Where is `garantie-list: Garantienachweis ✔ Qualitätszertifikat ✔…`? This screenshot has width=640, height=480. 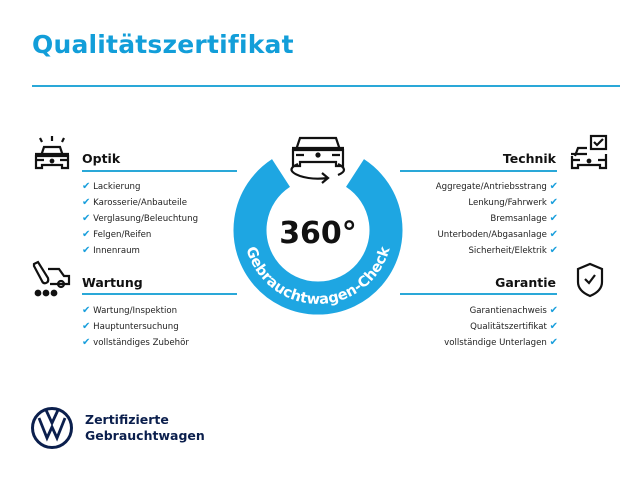
garantie-list: Garantienachweis ✔ Qualitätszertifikat ✔… is located at coordinates (501, 327).